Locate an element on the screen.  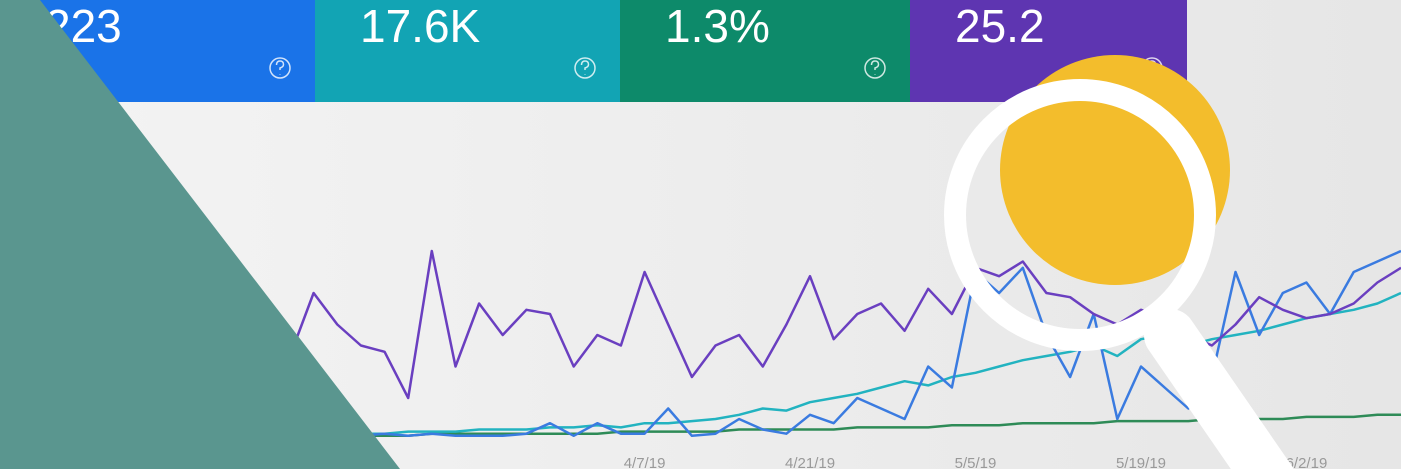
magnifier-handle is located at coordinates (1219, 389).